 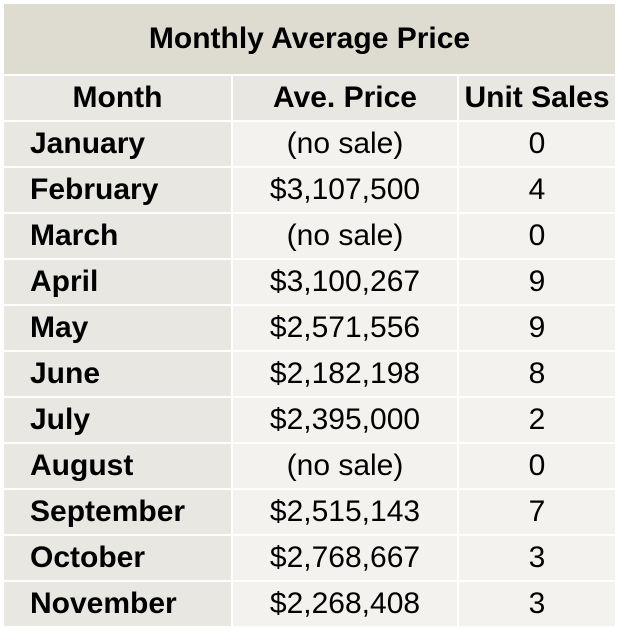 What do you see at coordinates (117, 466) in the screenshot?
I see `month-cell: August` at bounding box center [117, 466].